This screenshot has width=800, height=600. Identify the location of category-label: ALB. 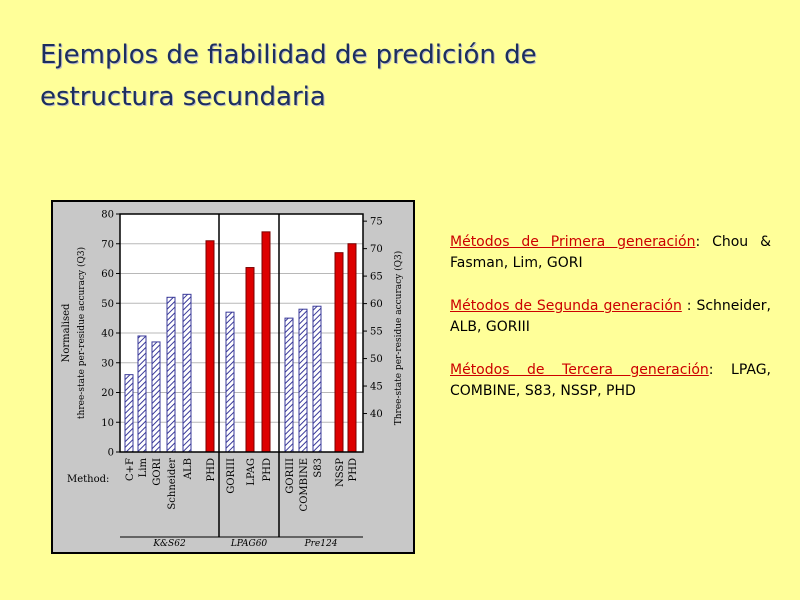
(188, 469).